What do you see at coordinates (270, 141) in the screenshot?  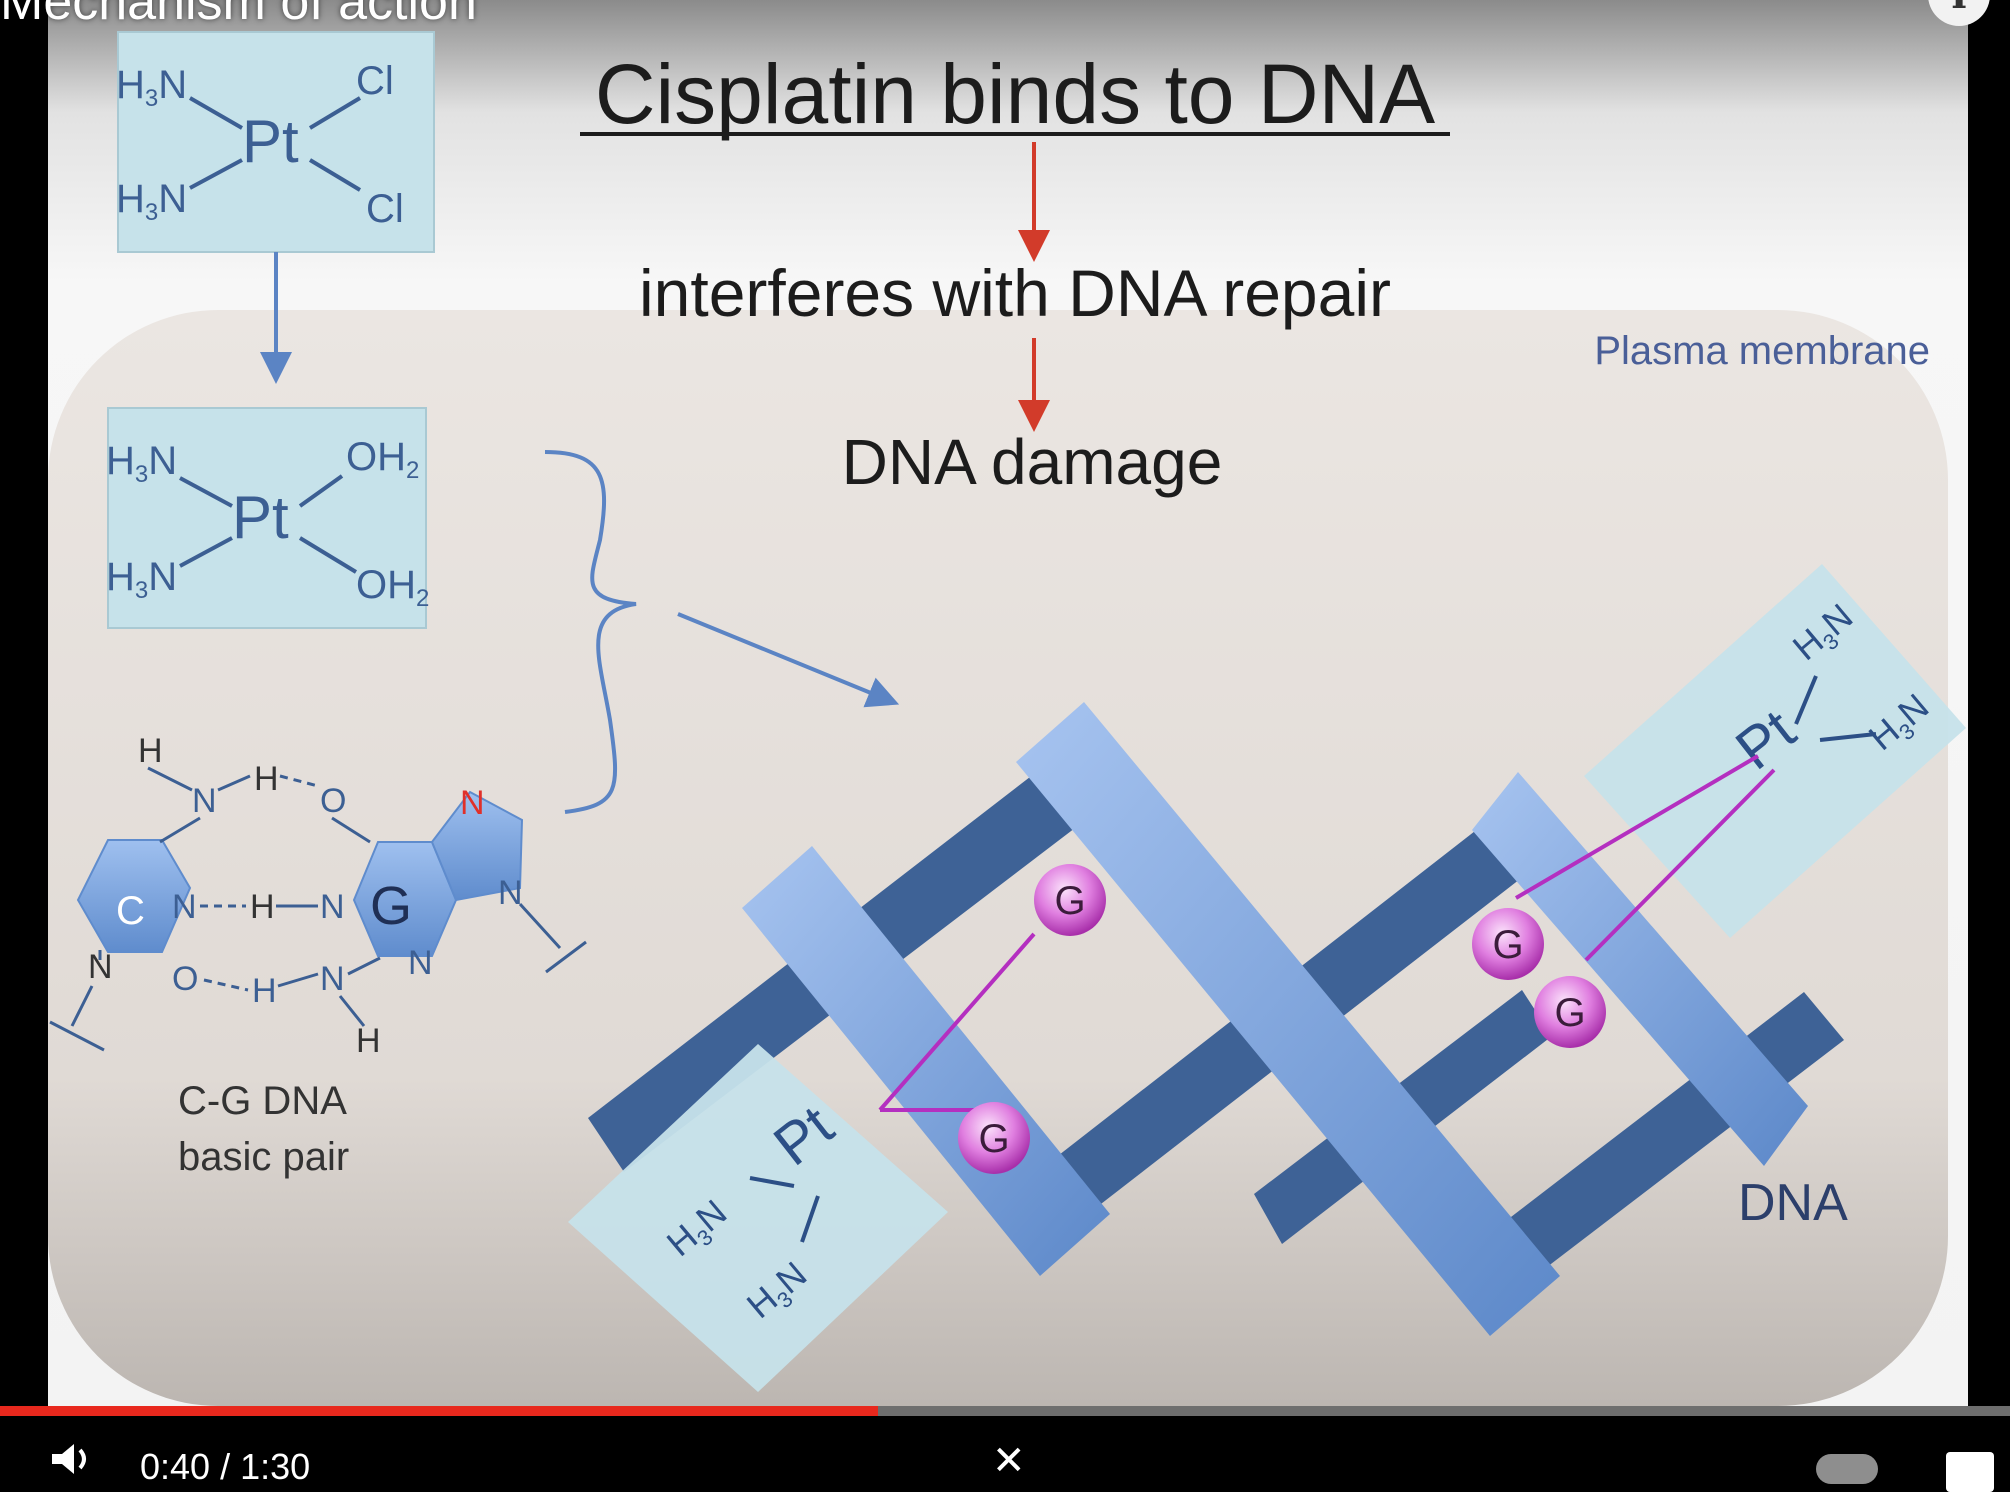 I see `cisplatin-pt: Pt` at bounding box center [270, 141].